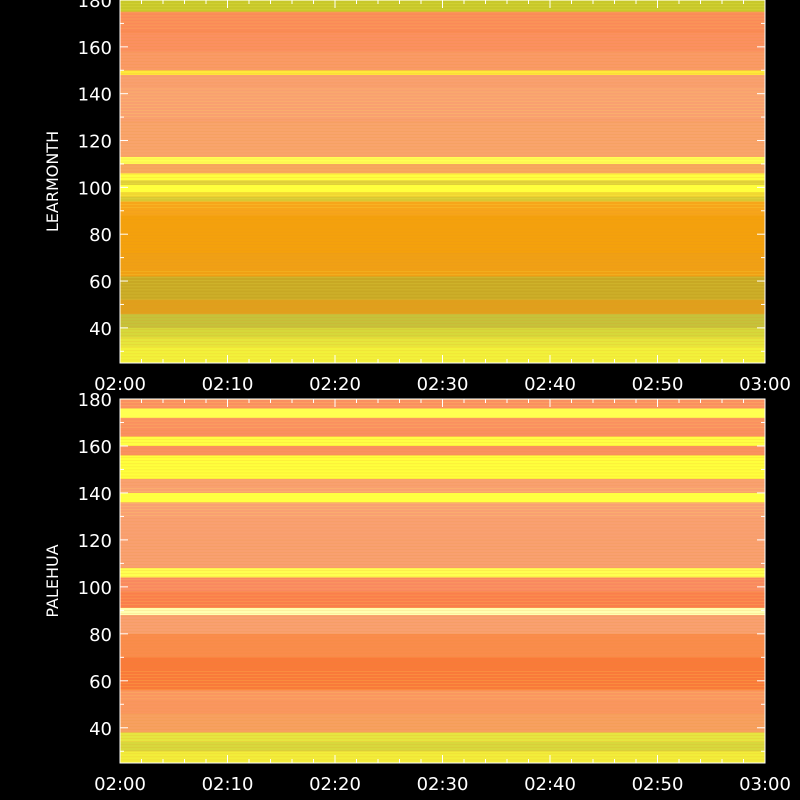  Describe the element at coordinates (52, 580) in the screenshot. I see `y-axis-label: PALEHUA` at that location.